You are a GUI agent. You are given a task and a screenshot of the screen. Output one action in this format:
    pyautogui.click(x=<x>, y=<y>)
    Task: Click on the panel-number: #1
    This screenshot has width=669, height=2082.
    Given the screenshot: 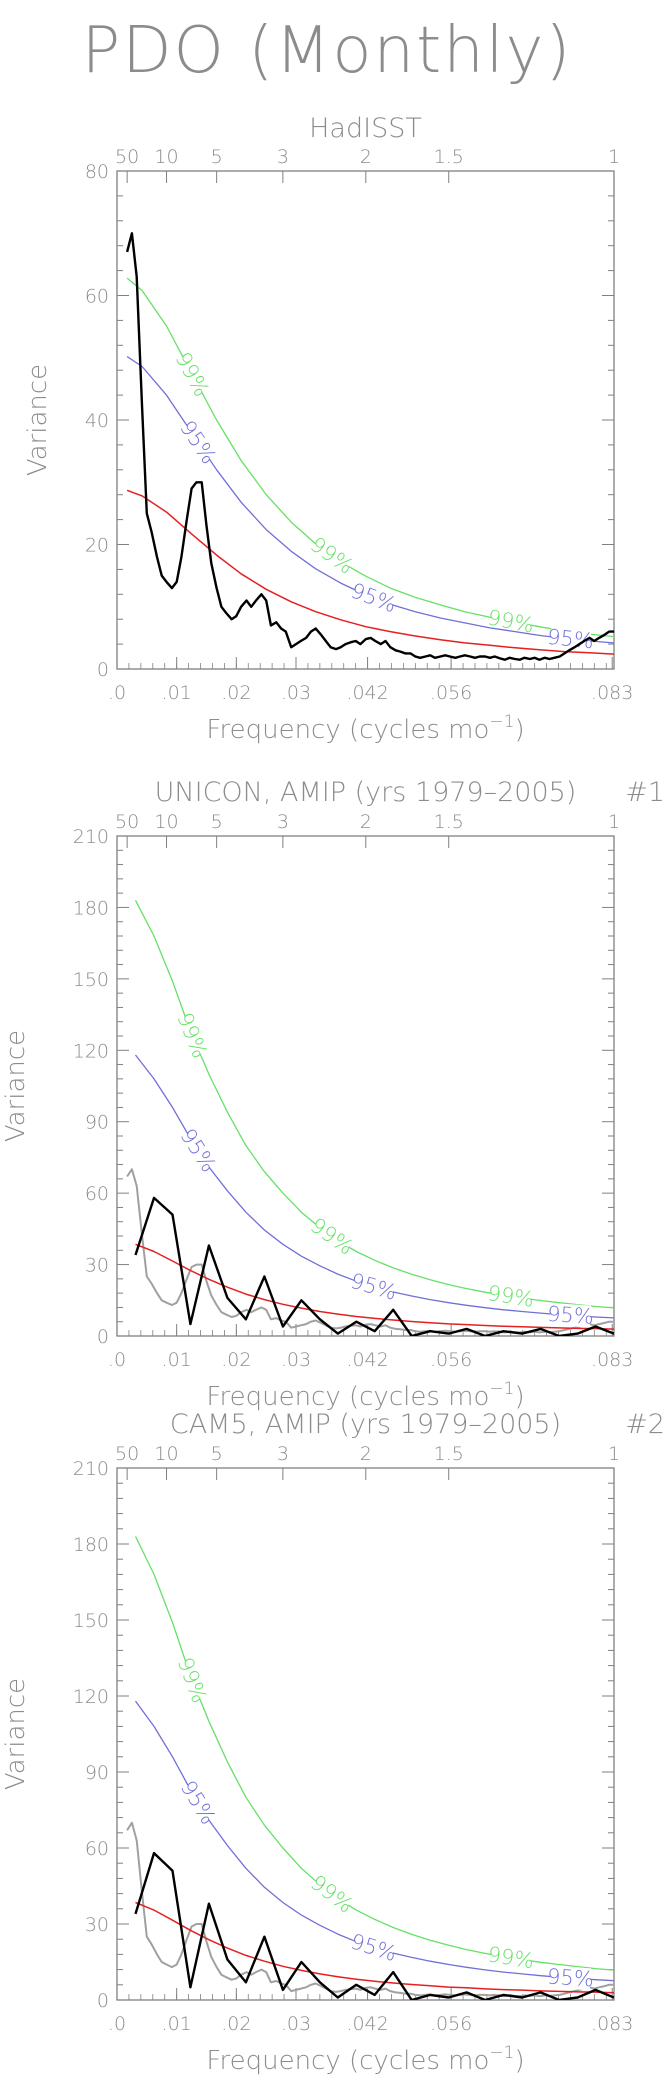 What is the action you would take?
    pyautogui.click(x=645, y=792)
    